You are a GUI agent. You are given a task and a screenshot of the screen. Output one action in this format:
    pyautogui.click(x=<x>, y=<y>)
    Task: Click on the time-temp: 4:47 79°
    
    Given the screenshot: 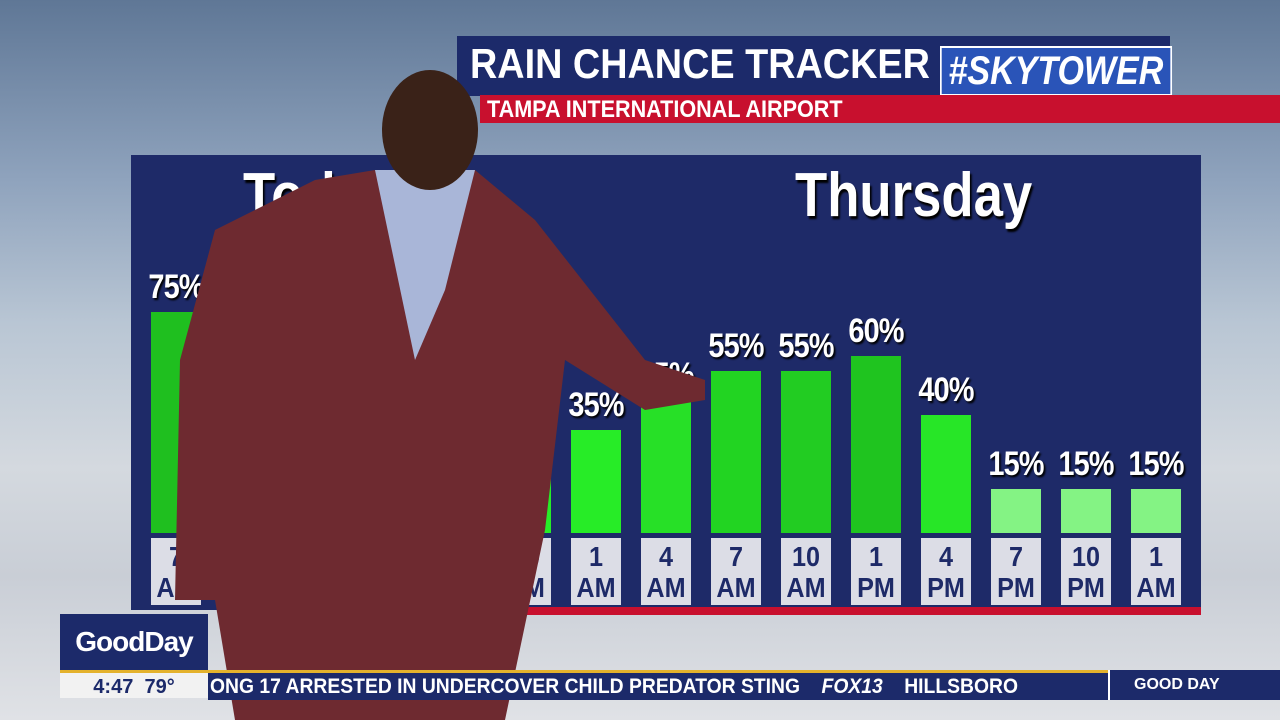 What is the action you would take?
    pyautogui.click(x=134, y=684)
    